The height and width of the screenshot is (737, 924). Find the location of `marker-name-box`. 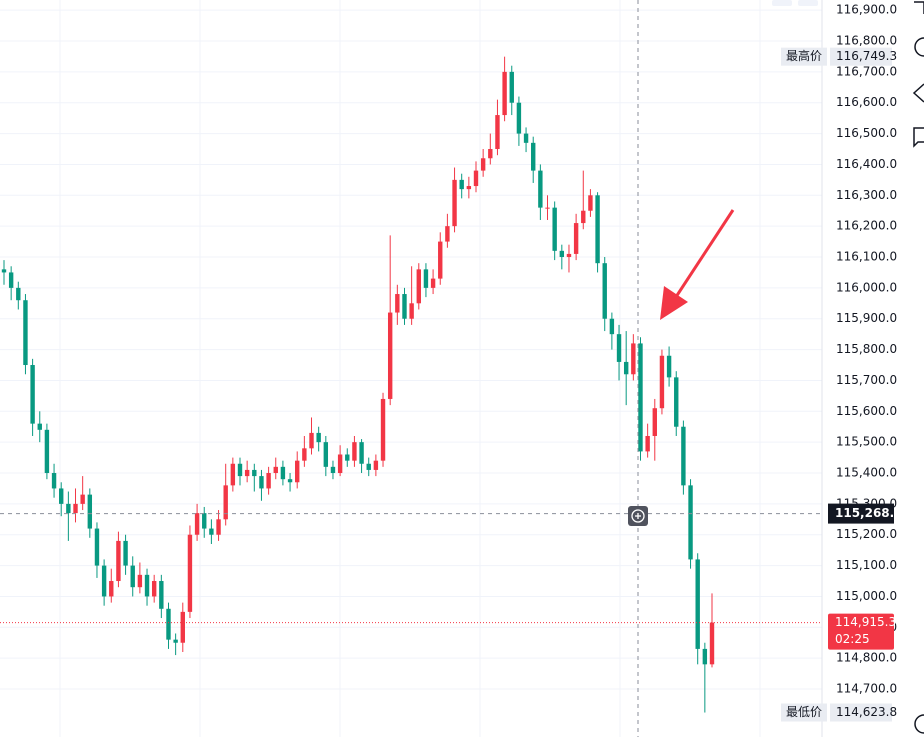

marker-name-box is located at coordinates (804, 56).